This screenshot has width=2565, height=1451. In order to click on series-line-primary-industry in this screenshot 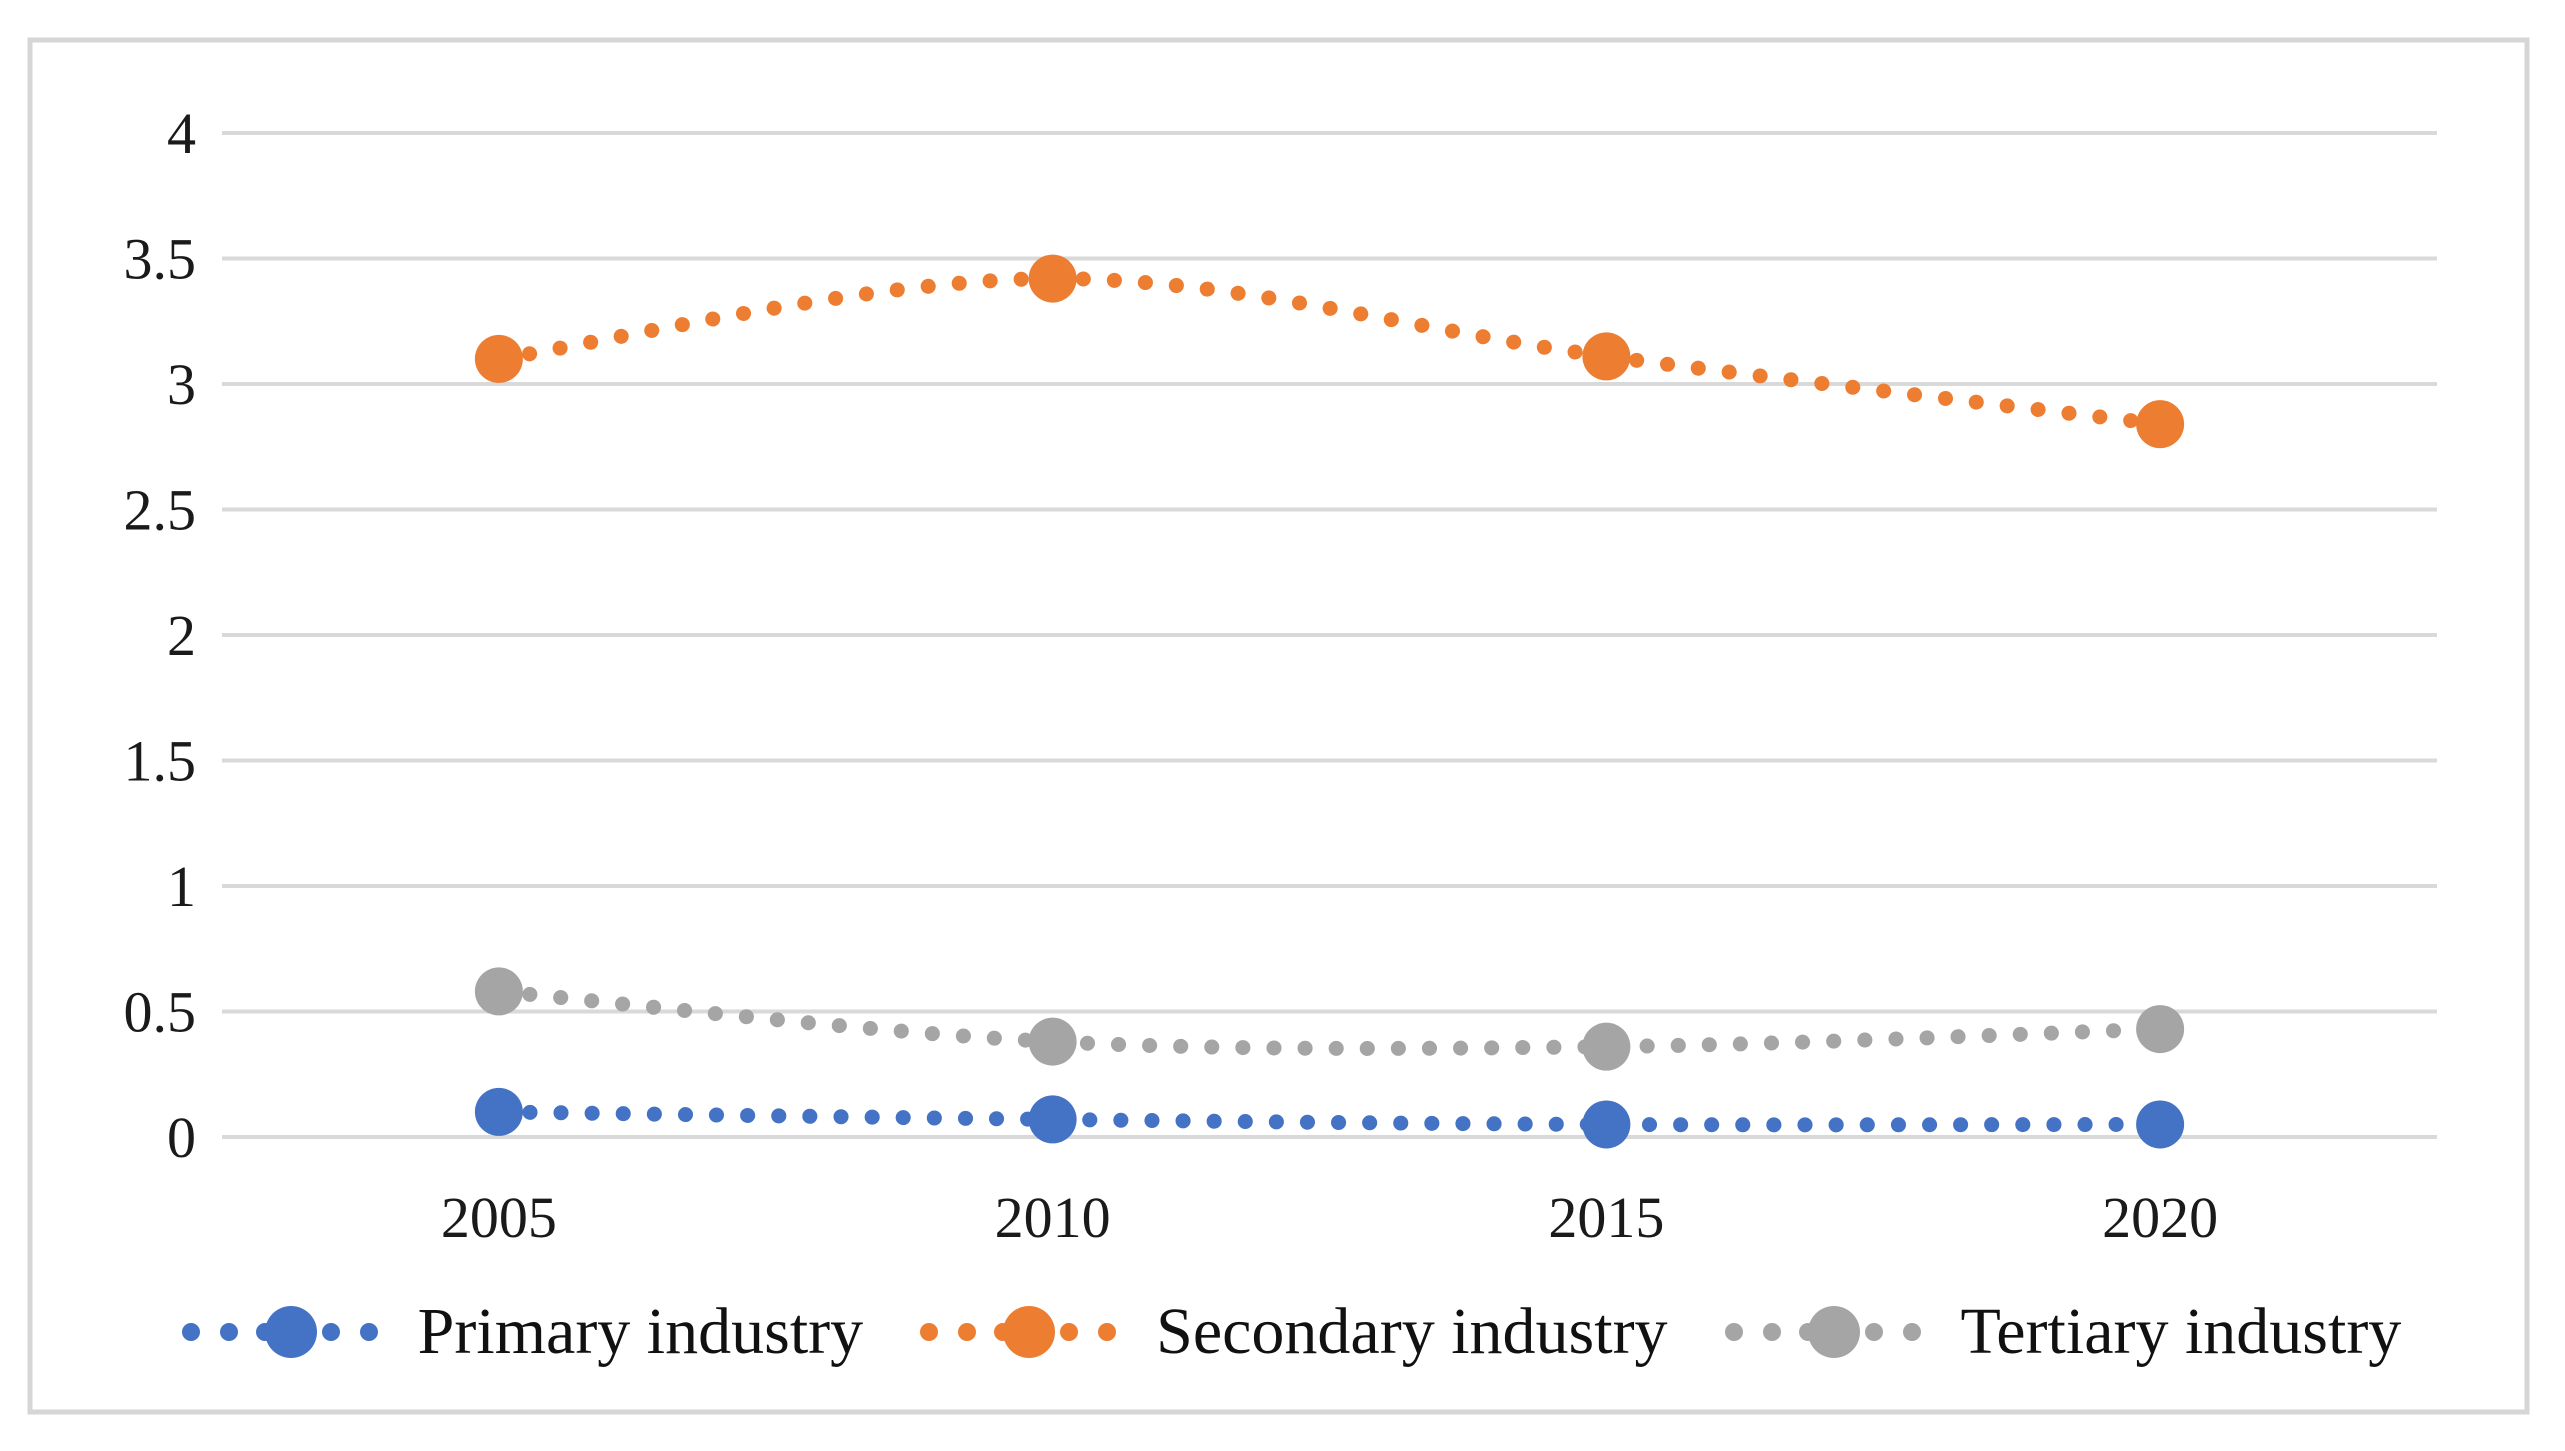, I will do `click(1329, 1118)`.